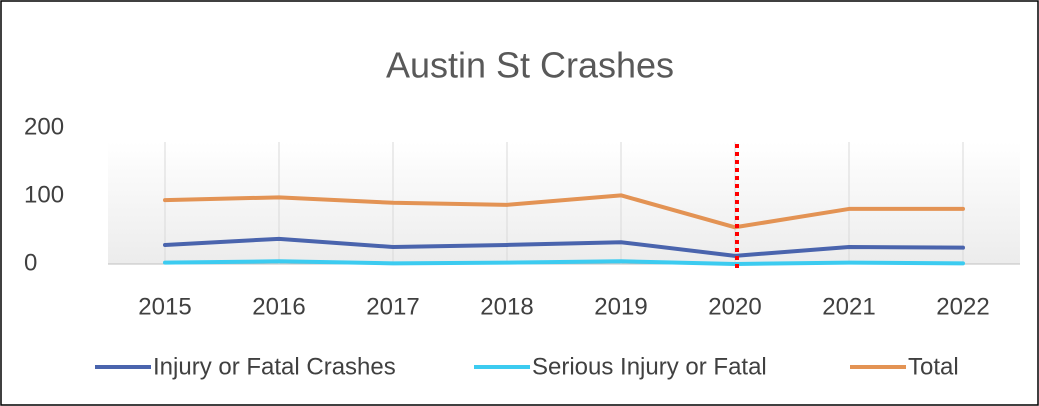  I want to click on y-tick-label: 100, so click(44, 194).